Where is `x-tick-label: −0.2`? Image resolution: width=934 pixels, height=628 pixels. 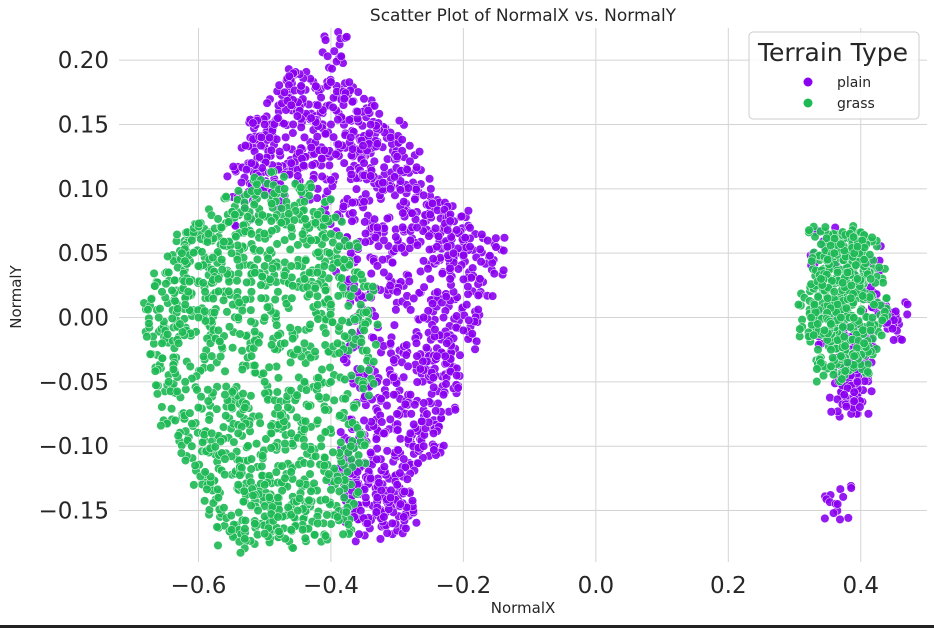
x-tick-label: −0.2 is located at coordinates (463, 586).